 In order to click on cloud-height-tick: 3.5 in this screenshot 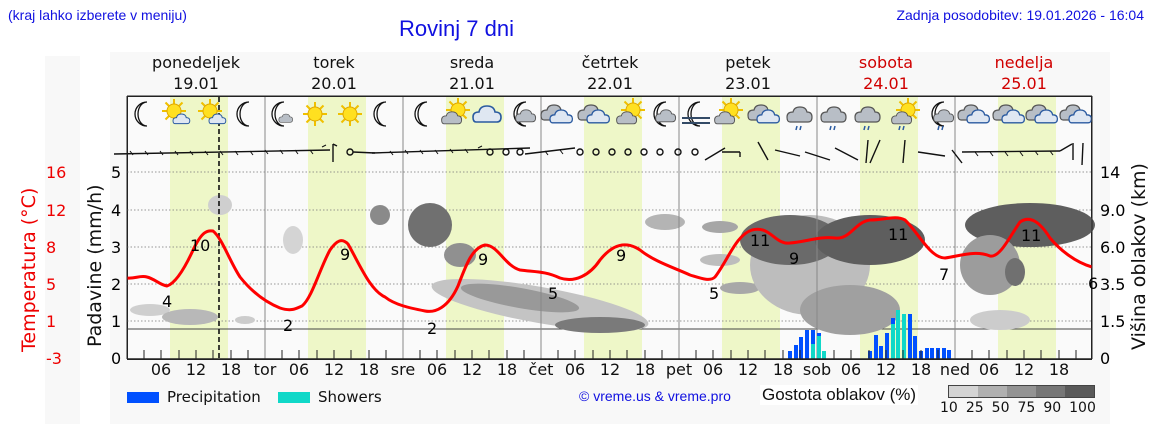, I will do `click(1113, 284)`.